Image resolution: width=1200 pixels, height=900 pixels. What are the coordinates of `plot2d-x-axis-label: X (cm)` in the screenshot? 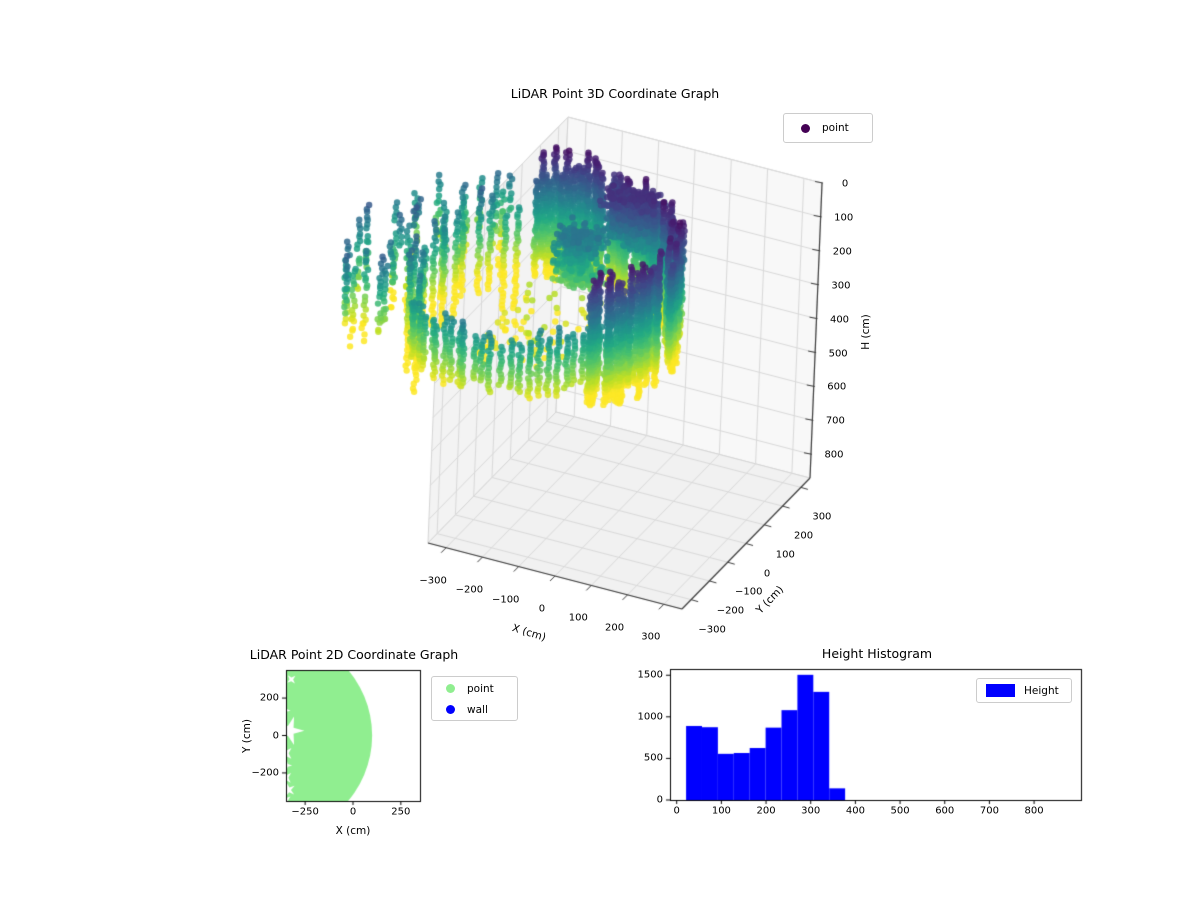 It's located at (353, 831).